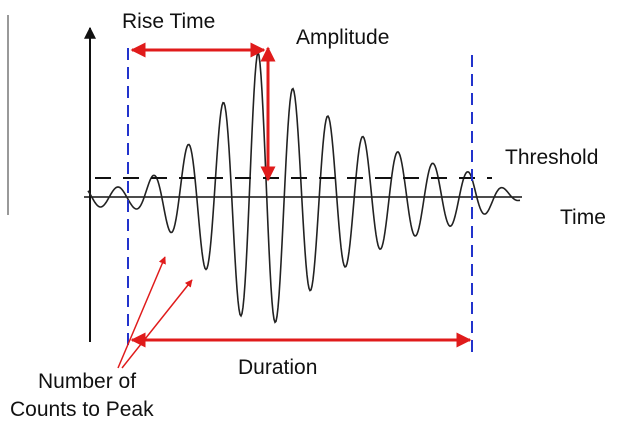  What do you see at coordinates (583, 217) in the screenshot?
I see `time-label: Time` at bounding box center [583, 217].